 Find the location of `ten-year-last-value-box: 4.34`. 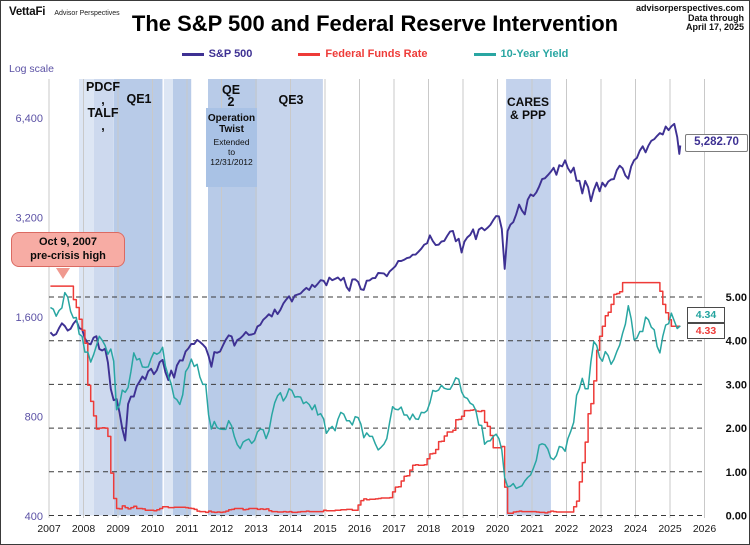

ten-year-last-value-box: 4.34 is located at coordinates (706, 315).